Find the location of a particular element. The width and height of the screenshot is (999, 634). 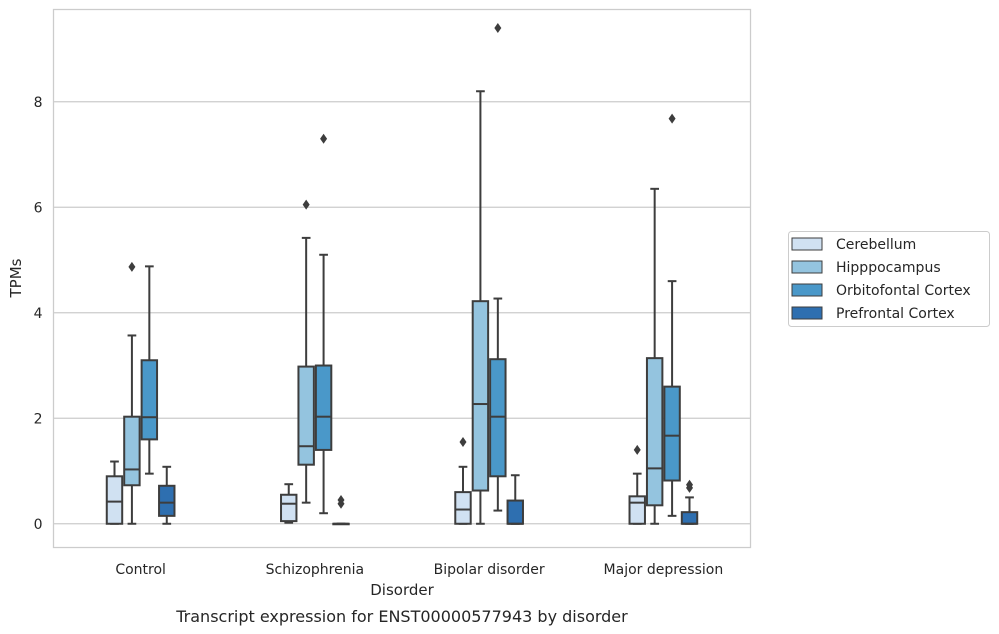

x-tick-label: Bipolar disorder is located at coordinates (489, 570).